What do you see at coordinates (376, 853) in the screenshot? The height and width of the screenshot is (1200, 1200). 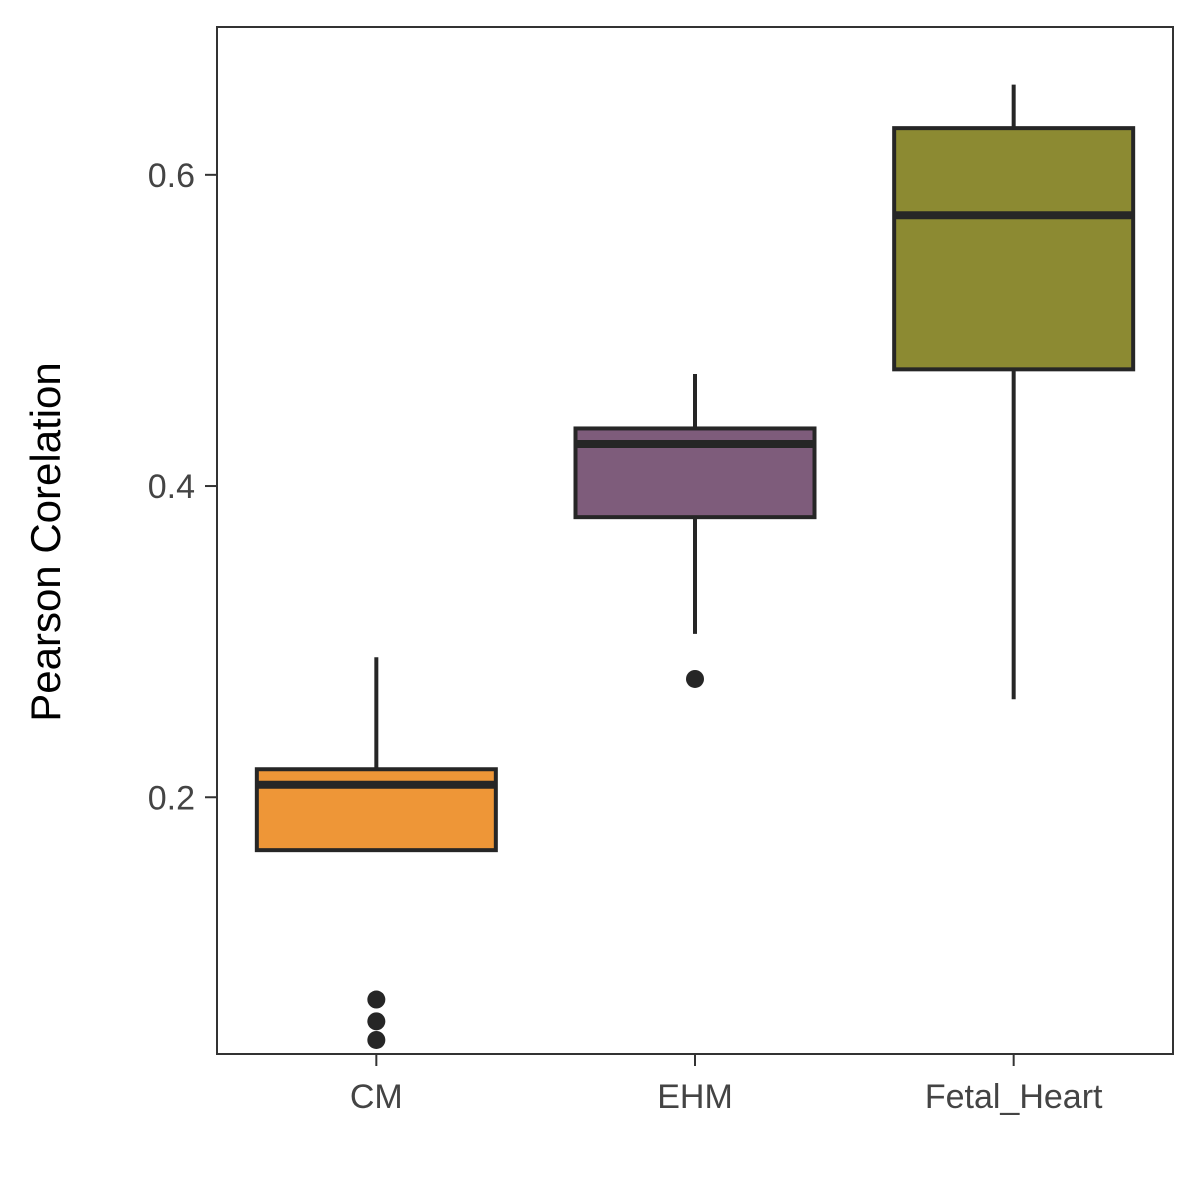 I see `box-CM` at bounding box center [376, 853].